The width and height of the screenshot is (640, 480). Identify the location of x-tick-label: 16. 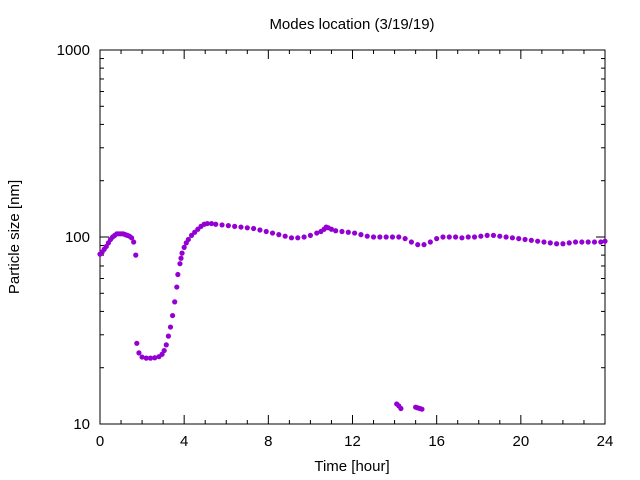
(436, 441).